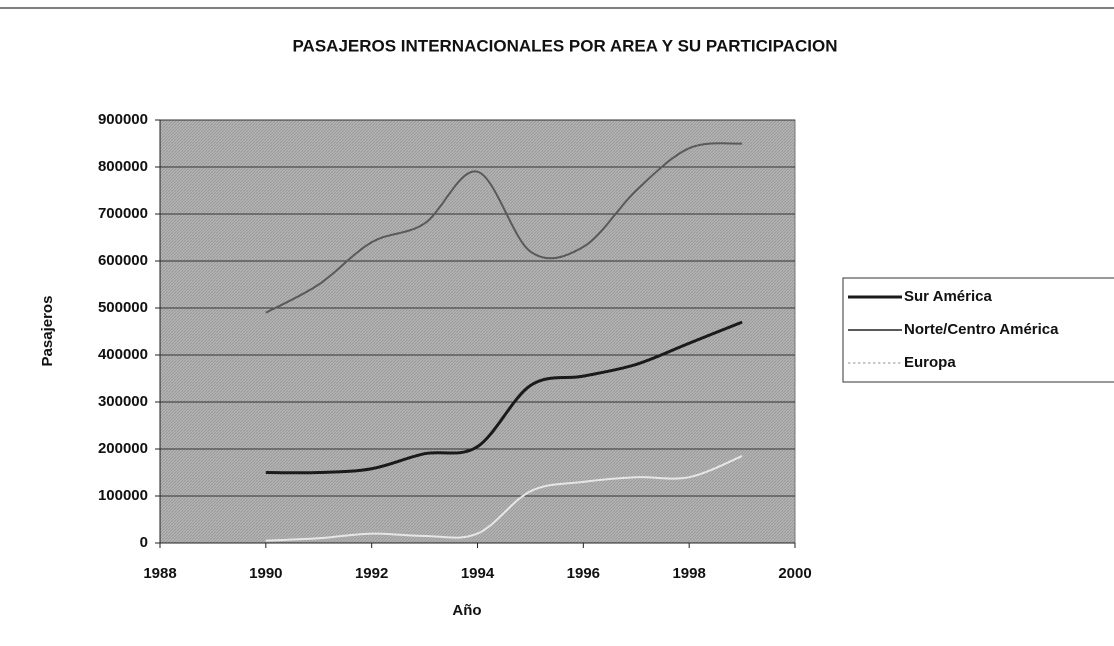  What do you see at coordinates (466, 610) in the screenshot?
I see `x-axis-label: Año` at bounding box center [466, 610].